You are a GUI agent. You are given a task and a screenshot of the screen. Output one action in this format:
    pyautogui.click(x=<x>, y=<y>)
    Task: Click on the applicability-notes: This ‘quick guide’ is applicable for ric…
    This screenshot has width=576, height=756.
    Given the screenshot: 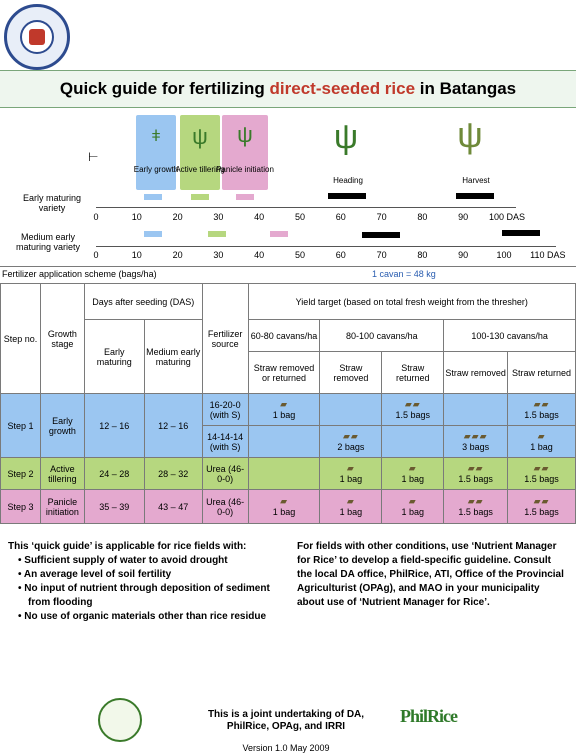 What is the action you would take?
    pyautogui.click(x=148, y=582)
    